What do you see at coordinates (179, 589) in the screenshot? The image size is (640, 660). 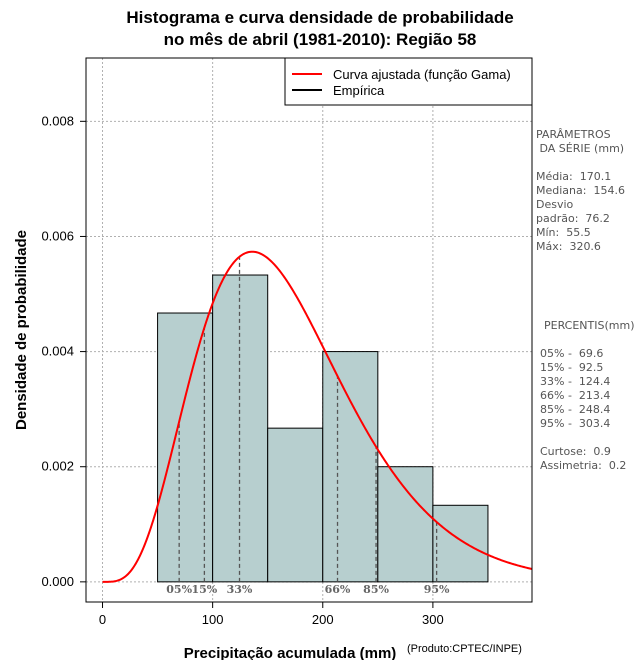 I see `percentile-label: 05%` at bounding box center [179, 589].